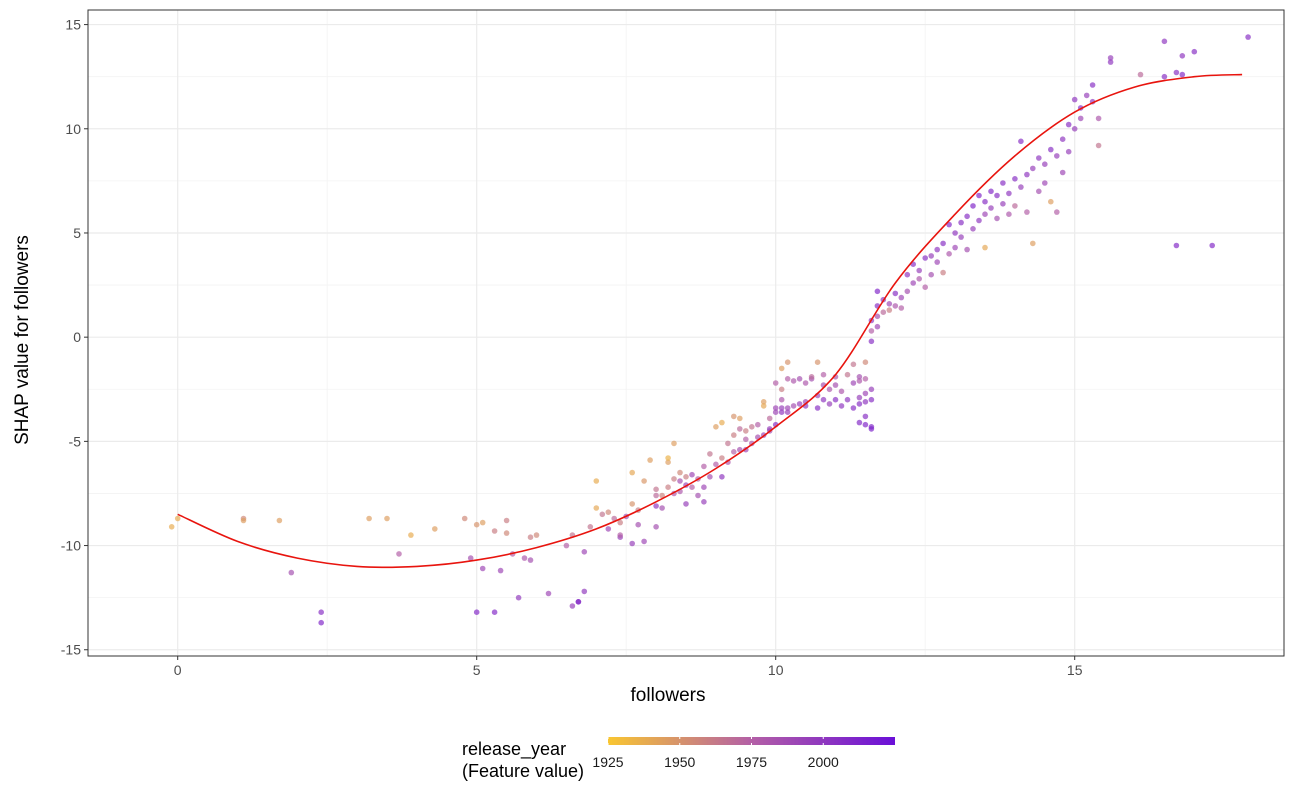 This screenshot has height=800, width=1296. Describe the element at coordinates (668, 695) in the screenshot. I see `x-axis-title: followers` at that location.